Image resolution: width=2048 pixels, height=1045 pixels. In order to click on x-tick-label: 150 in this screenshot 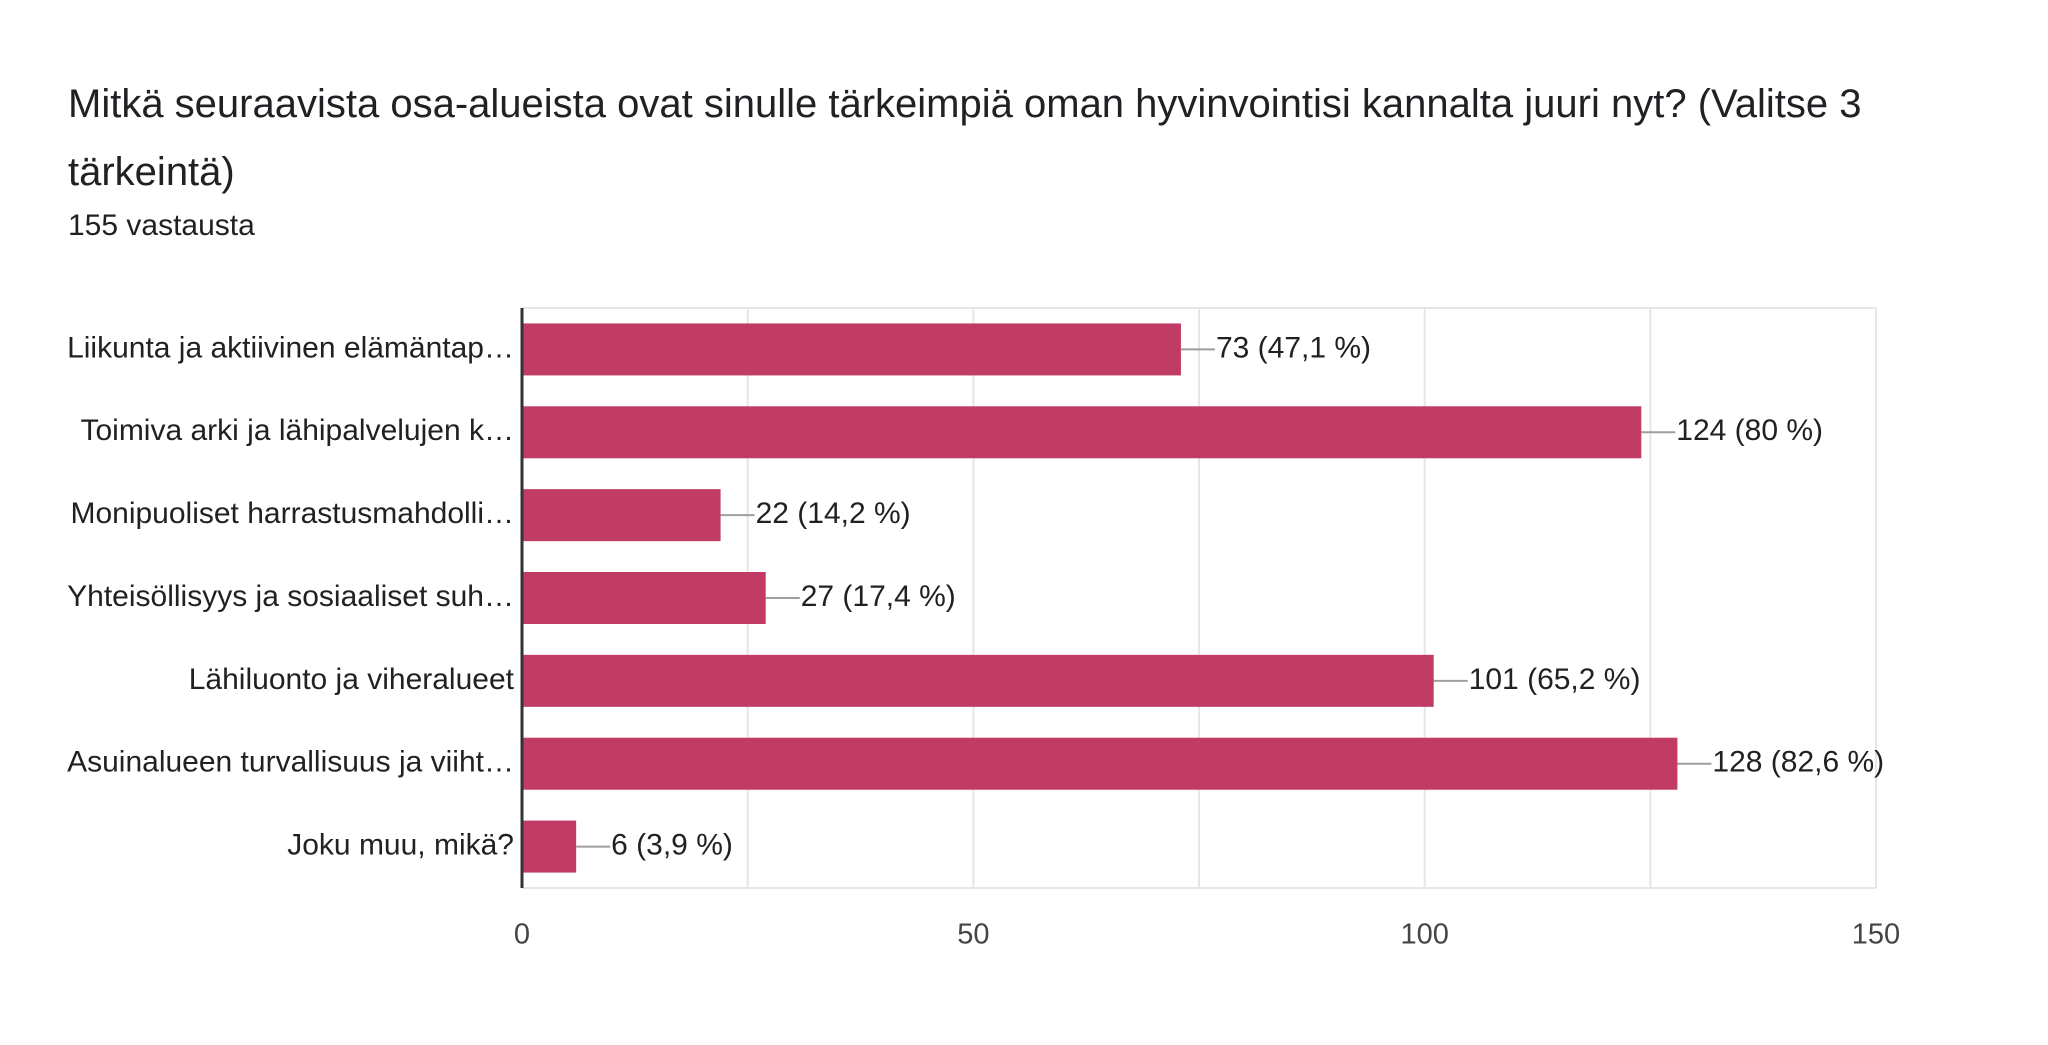, I will do `click(1876, 935)`.